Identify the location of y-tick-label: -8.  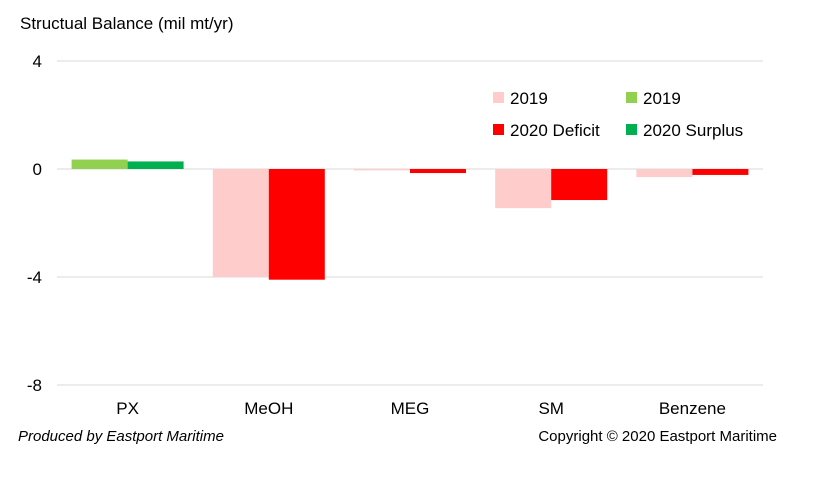
(34, 385).